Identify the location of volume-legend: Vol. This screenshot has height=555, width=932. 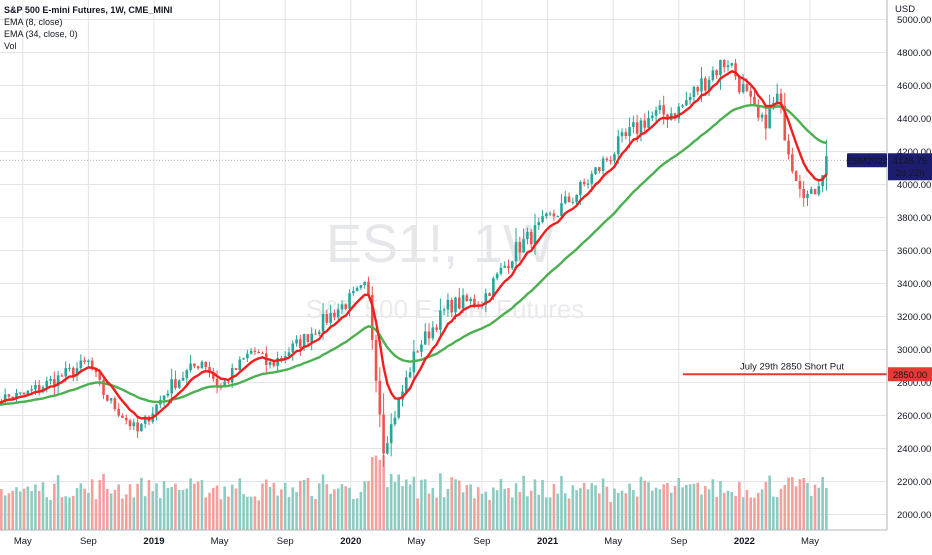
(10, 46).